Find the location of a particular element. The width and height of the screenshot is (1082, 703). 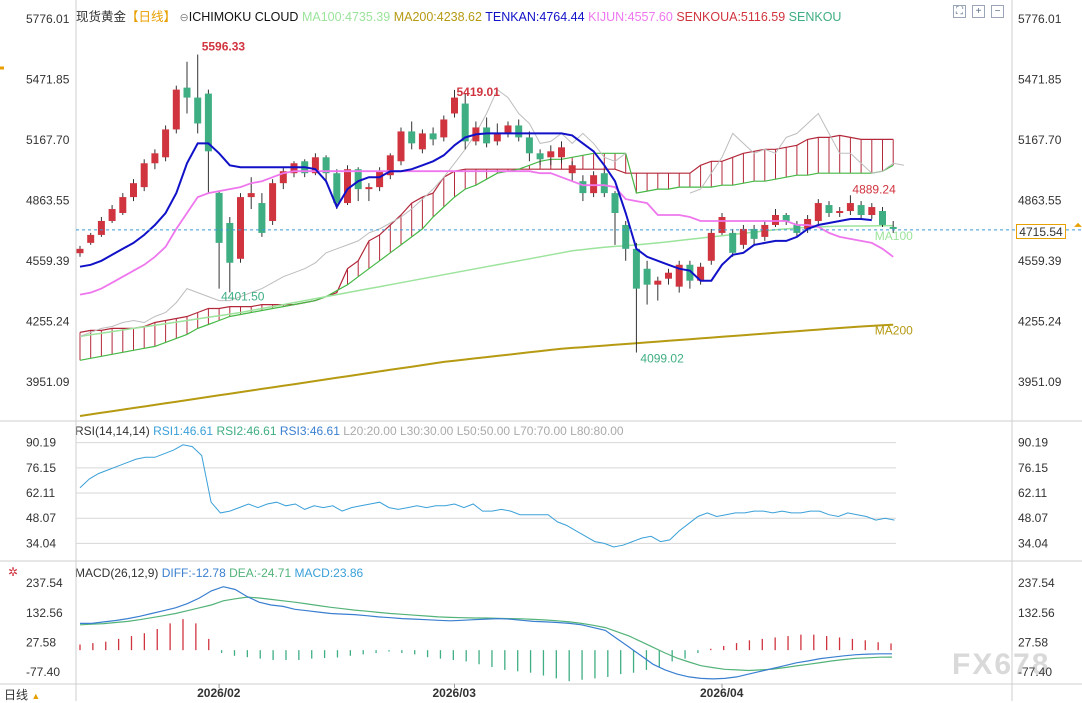

rsi-line is located at coordinates (487, 496).